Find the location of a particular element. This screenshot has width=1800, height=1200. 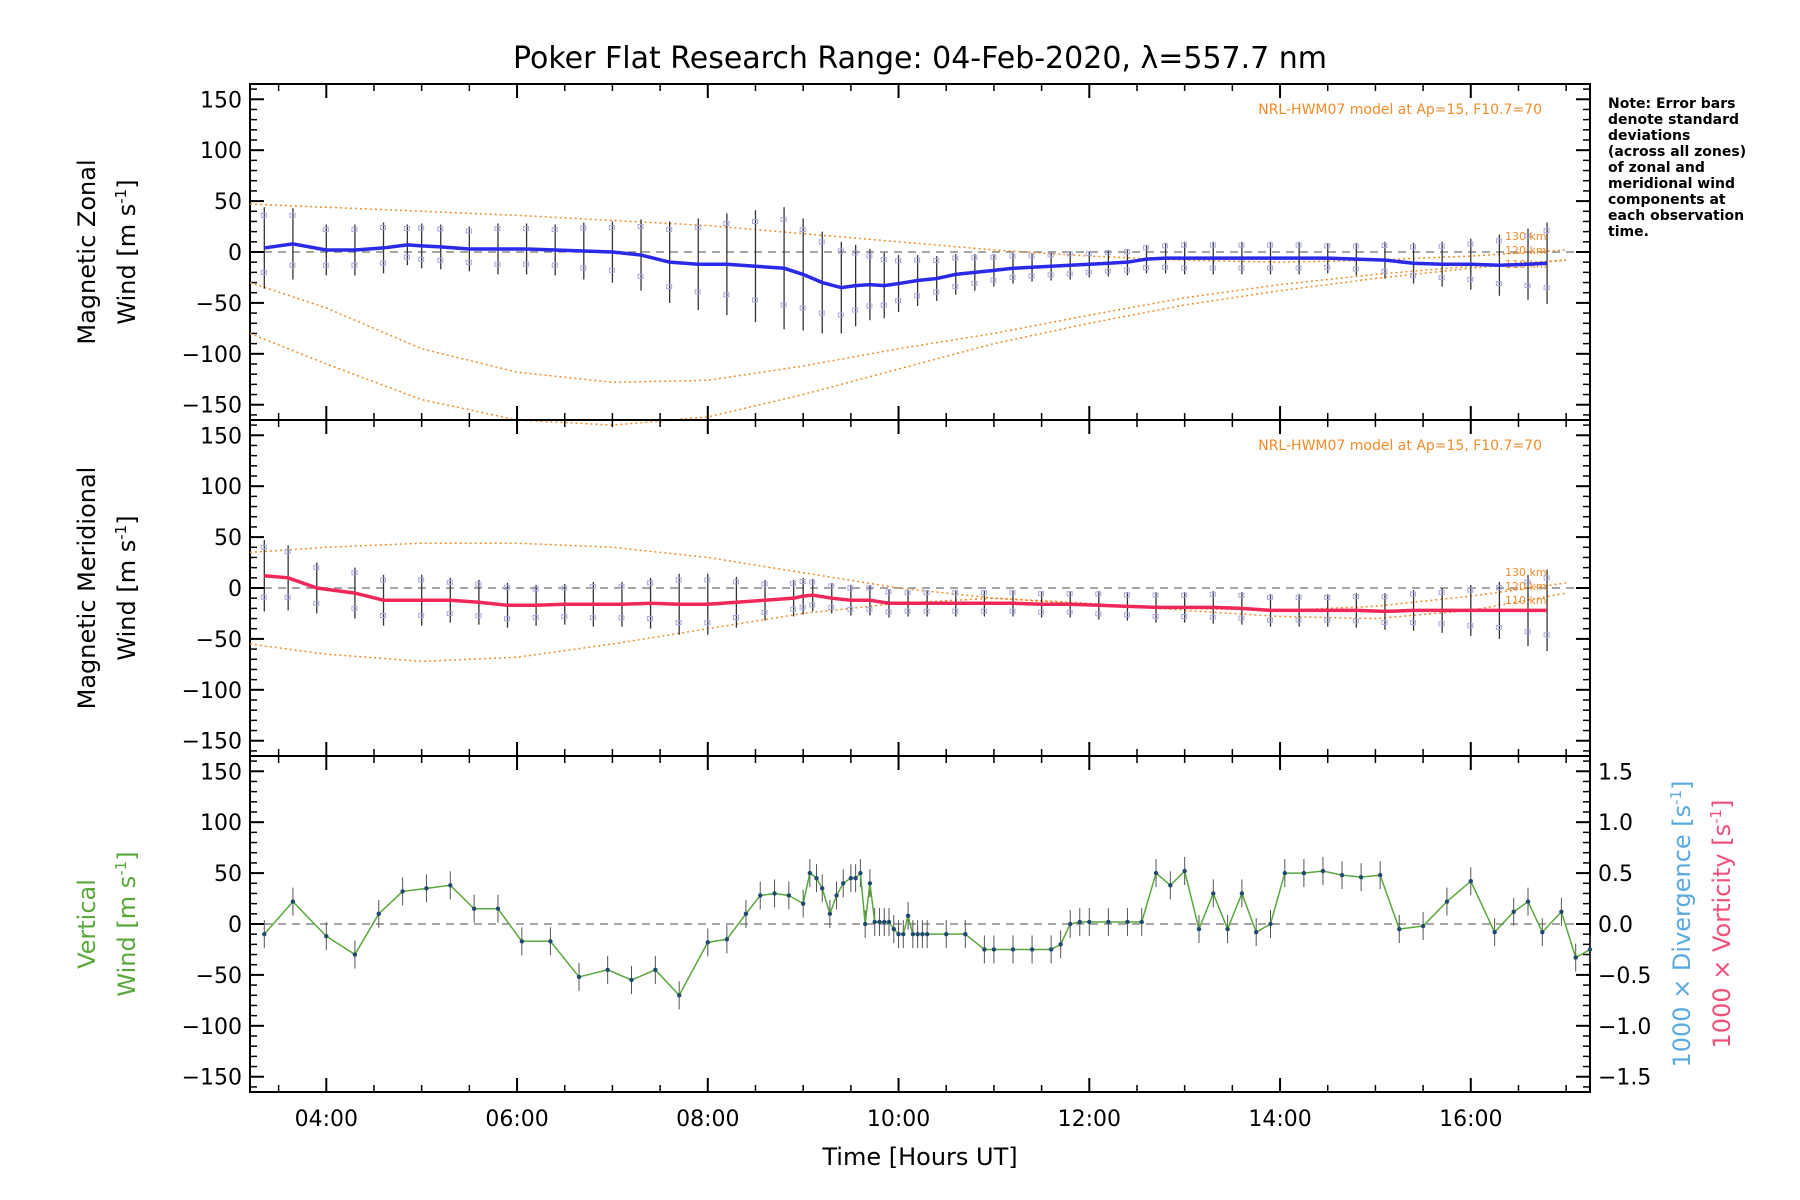

meridional-wind-line is located at coordinates (906, 594).